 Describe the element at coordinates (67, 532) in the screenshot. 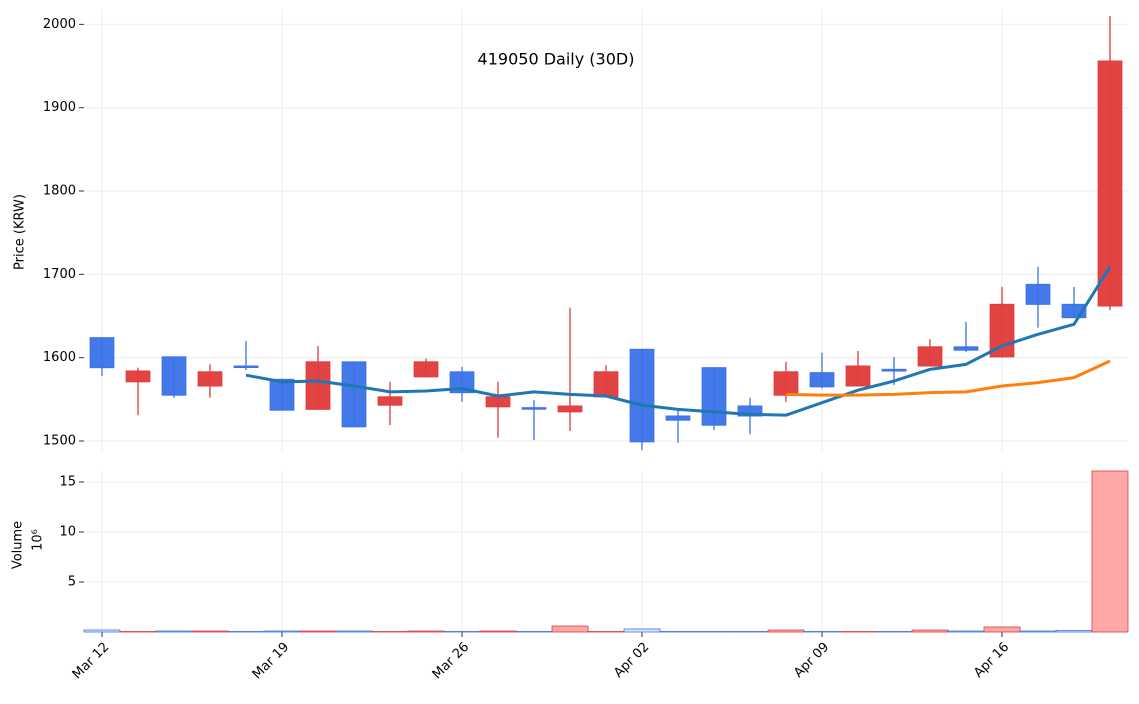

I see `y-tick-label: 10` at that location.